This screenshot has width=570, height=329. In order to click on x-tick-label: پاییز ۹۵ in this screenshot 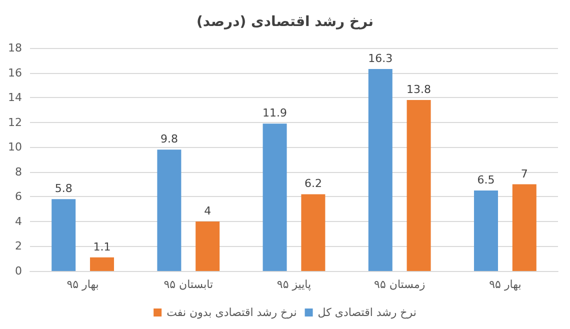, I will do `click(294, 284)`.